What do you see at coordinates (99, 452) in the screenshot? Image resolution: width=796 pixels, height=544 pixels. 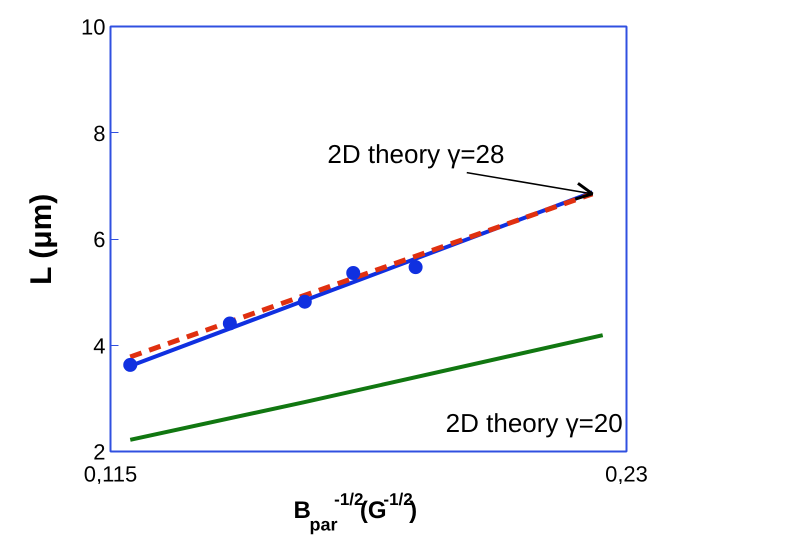 I see `y-tick-label: 2` at bounding box center [99, 452].